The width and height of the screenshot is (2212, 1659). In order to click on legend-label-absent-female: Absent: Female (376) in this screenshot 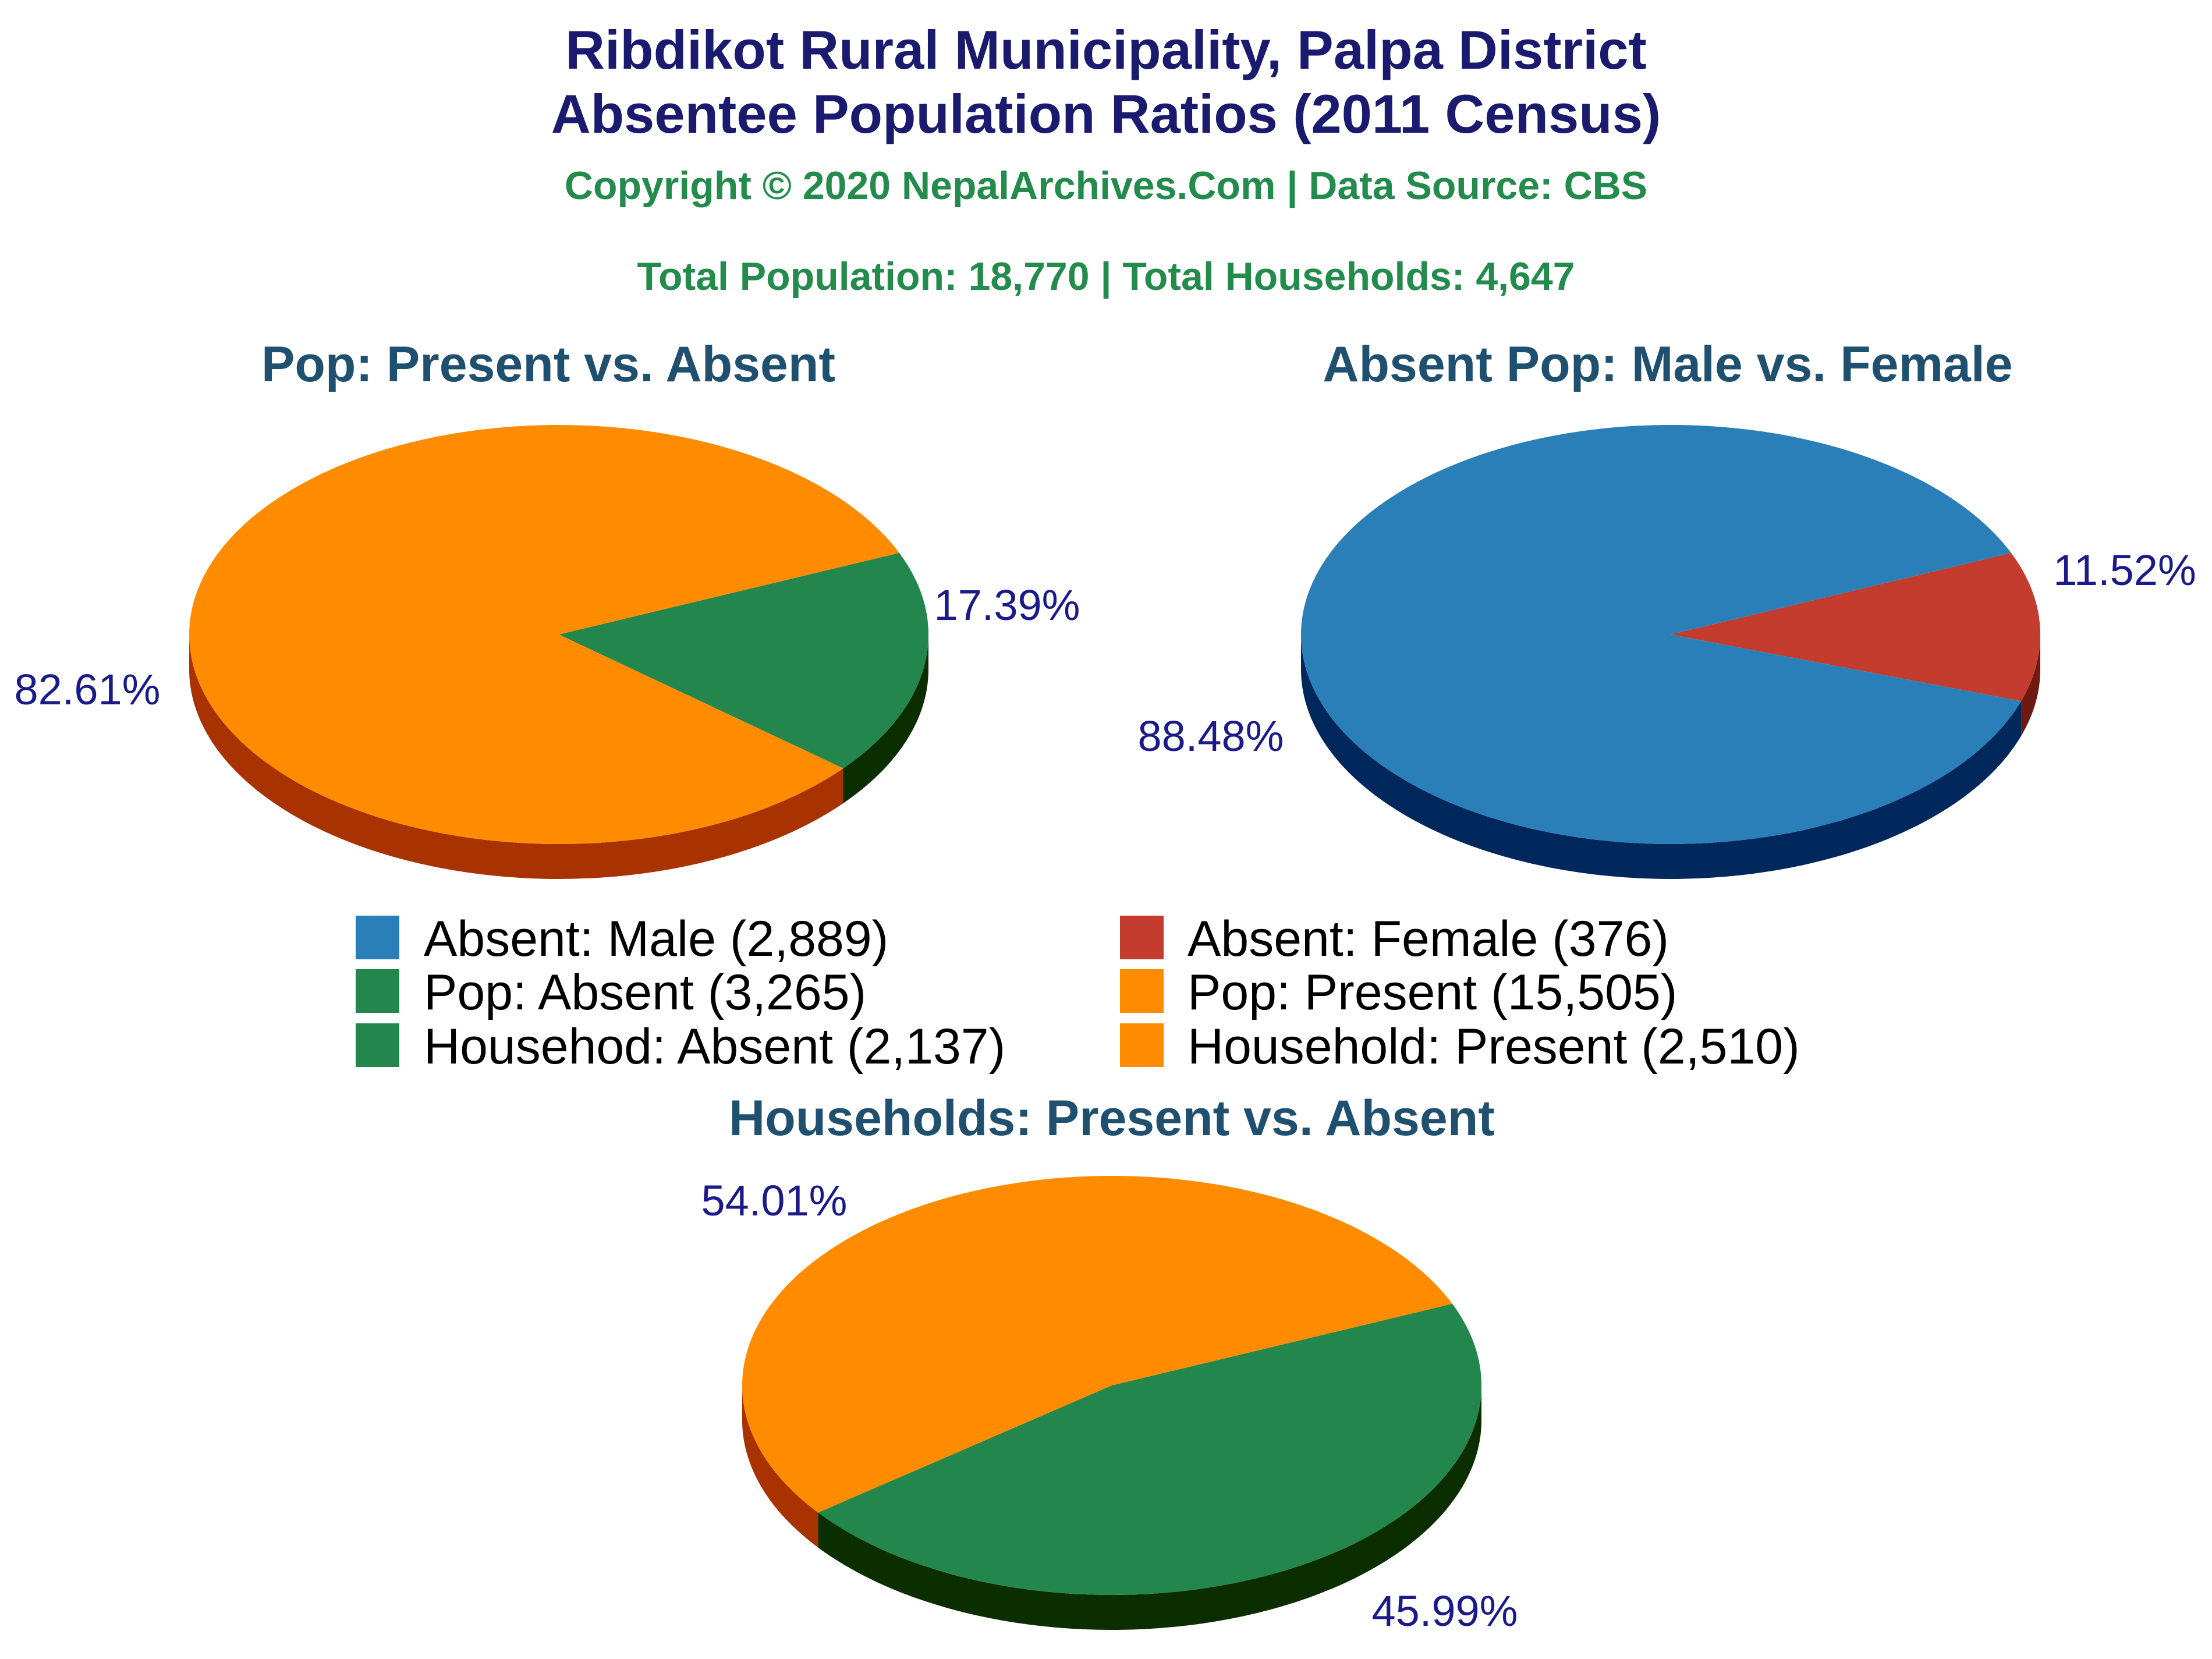, I will do `click(1428, 939)`.